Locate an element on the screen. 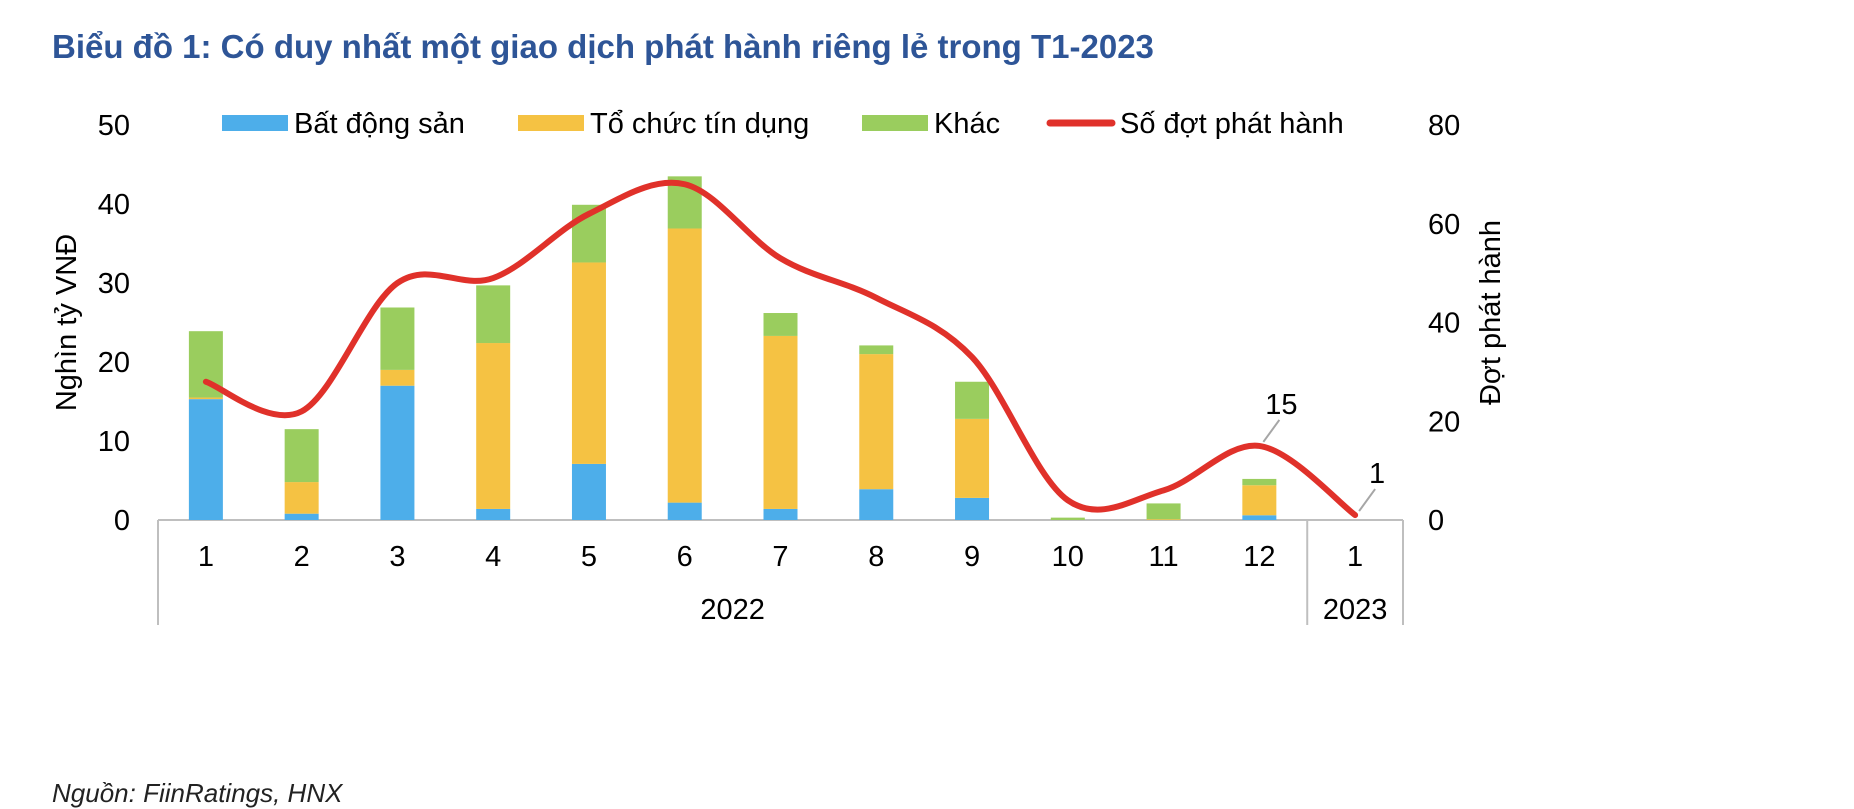  y2-axis-title: Đợt phát hành is located at coordinates (1491, 312).